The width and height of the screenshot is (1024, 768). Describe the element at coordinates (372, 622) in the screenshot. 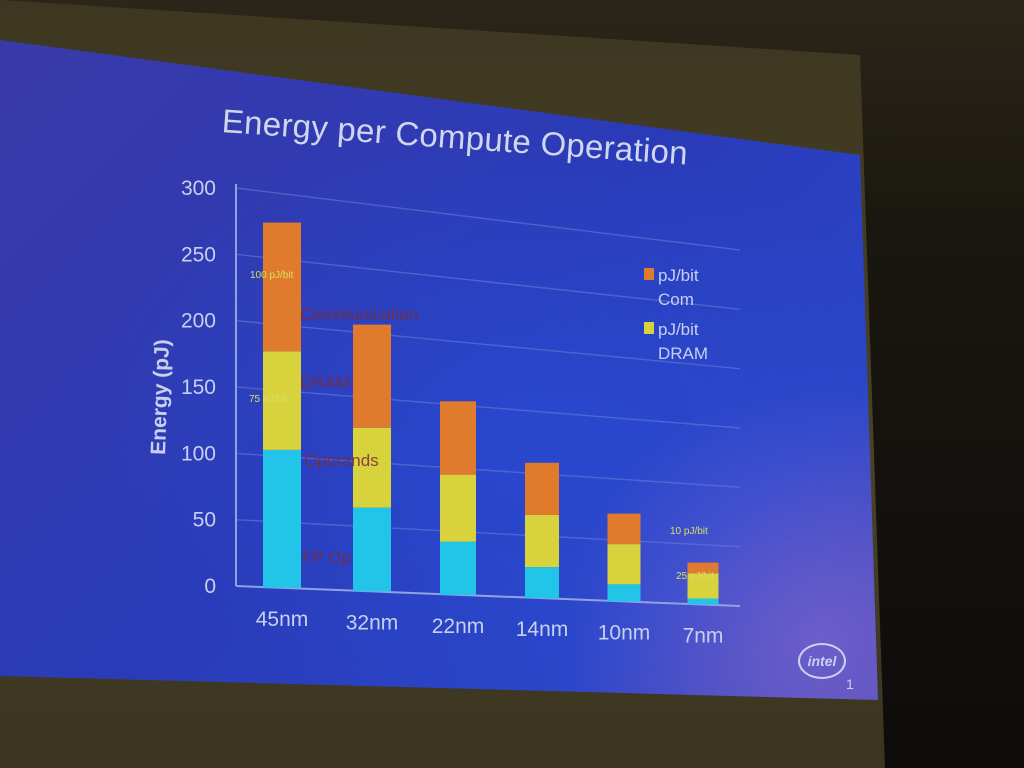

I see `x-tick-label: 32nm` at that location.